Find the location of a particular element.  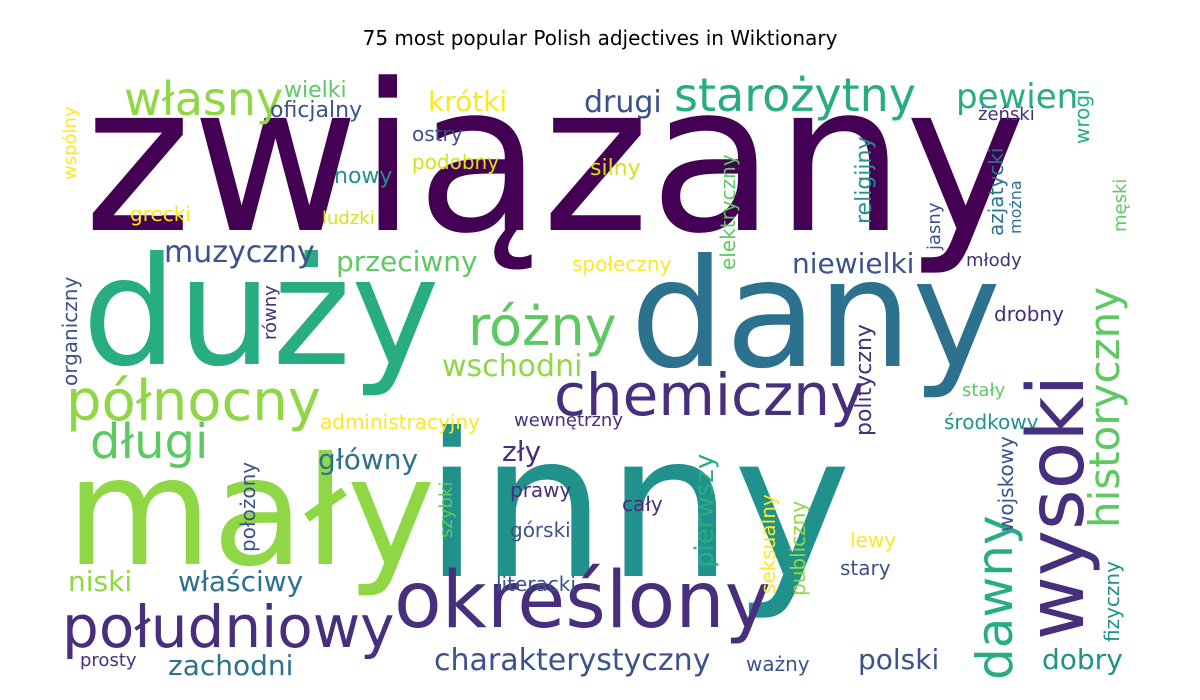

word-glowny: główny is located at coordinates (368, 459).